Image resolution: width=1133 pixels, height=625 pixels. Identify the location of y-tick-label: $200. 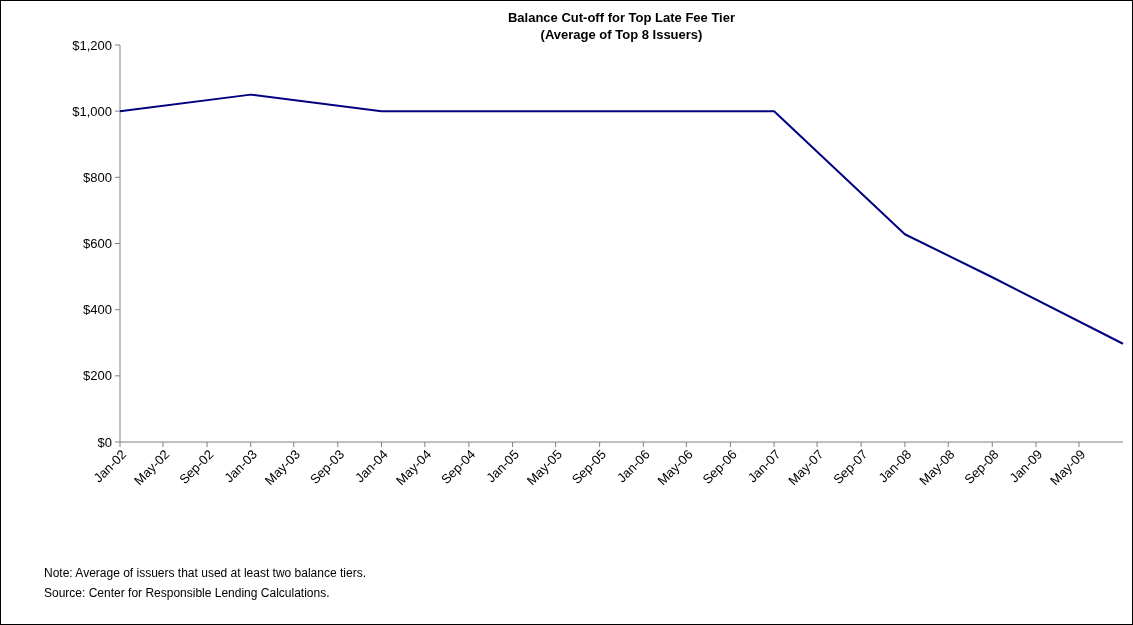
(97, 376).